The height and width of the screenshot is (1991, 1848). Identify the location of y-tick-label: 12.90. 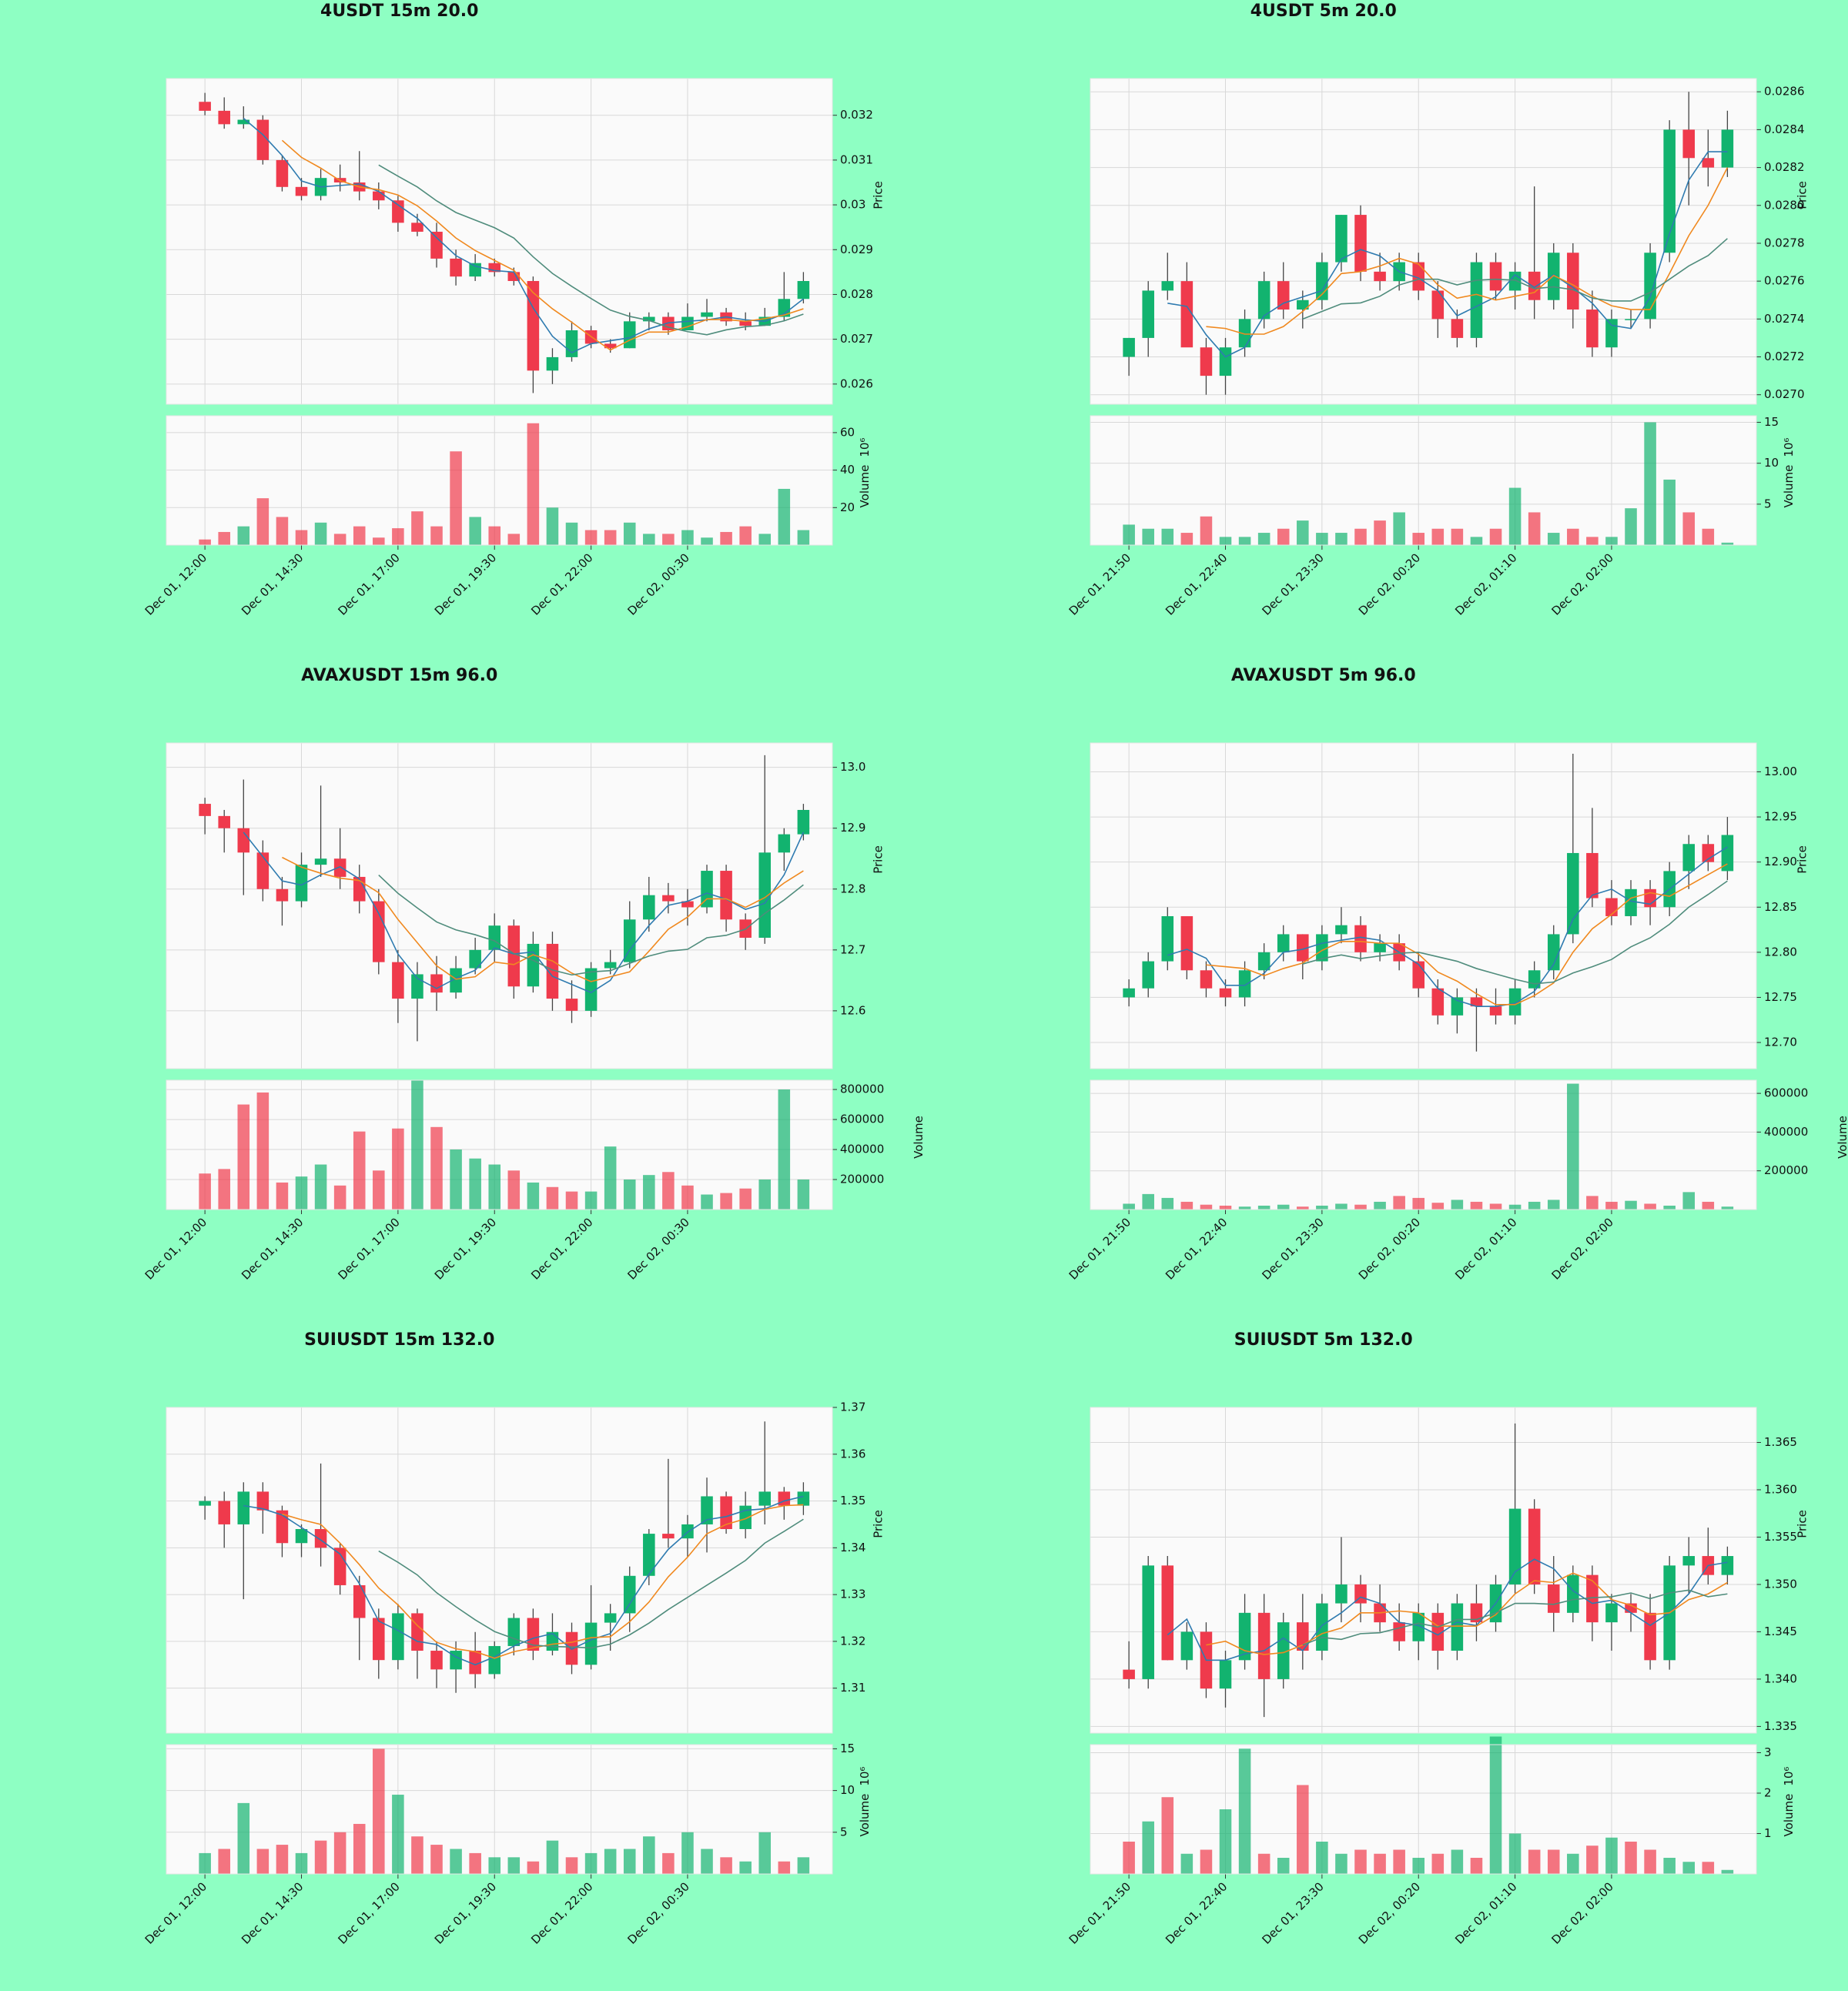
(1780, 861).